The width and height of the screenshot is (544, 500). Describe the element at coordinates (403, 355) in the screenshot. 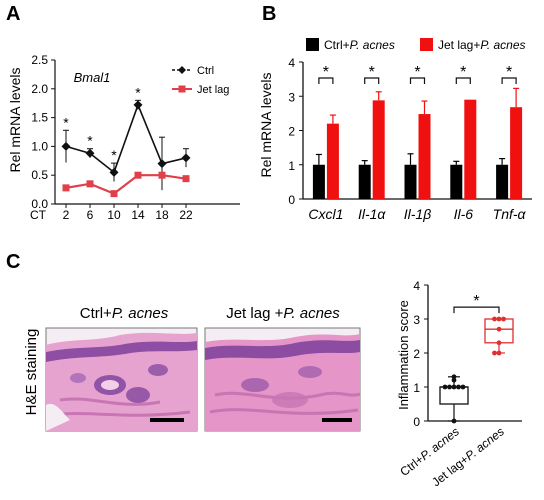

I see `chart-c-ylabel: Inflammation score` at that location.